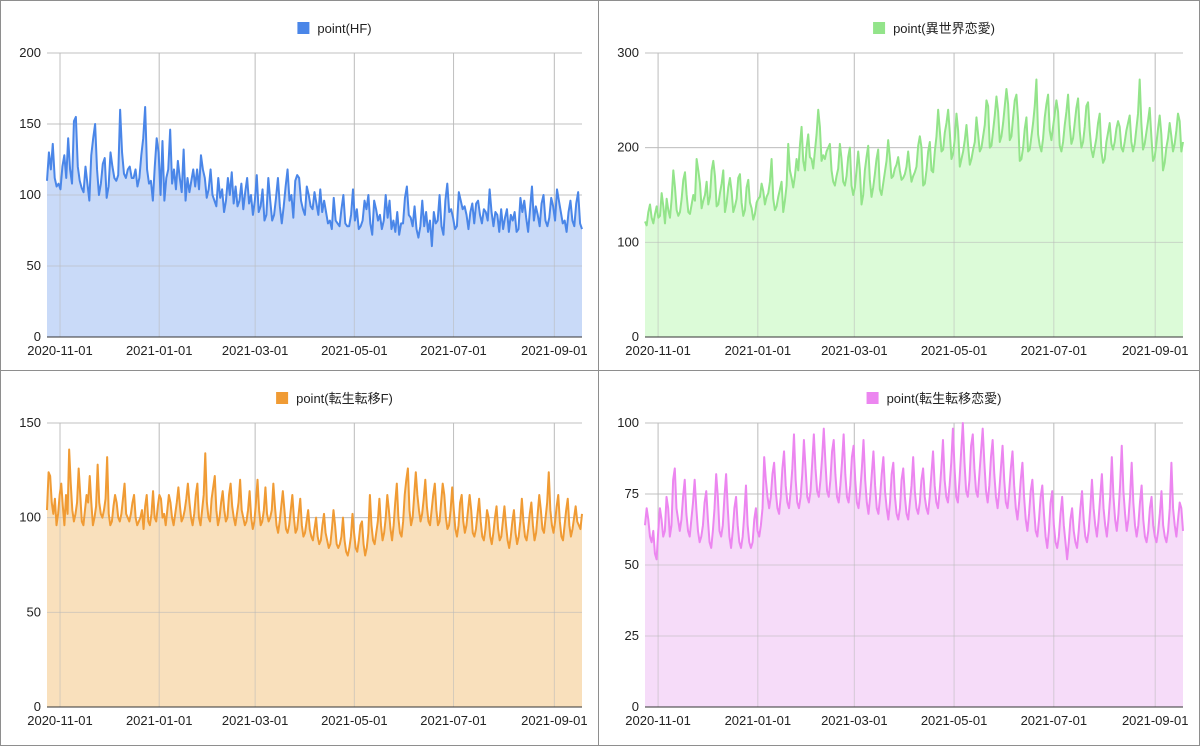 Image resolution: width=1200 pixels, height=747 pixels. I want to click on legend: point(HF), so click(334, 28).